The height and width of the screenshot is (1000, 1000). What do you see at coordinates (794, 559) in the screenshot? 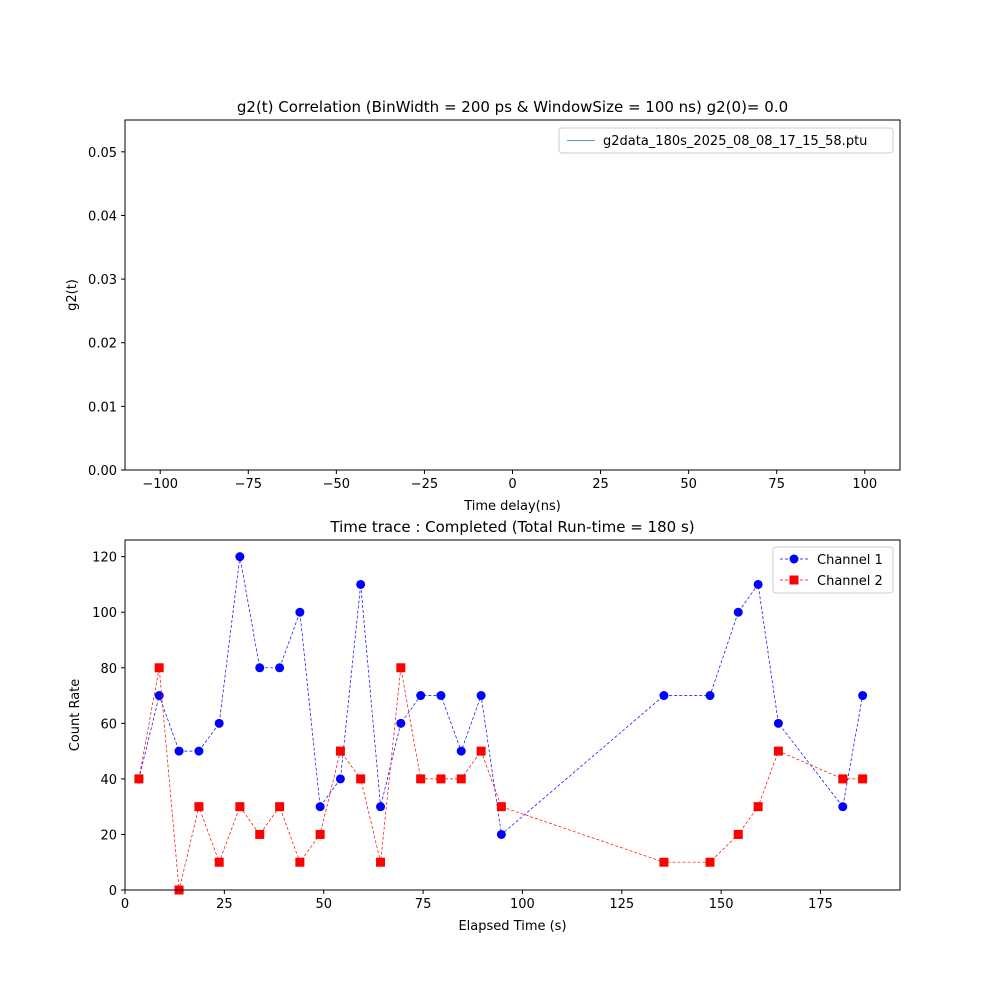
I see `legend-channel-1-marker` at bounding box center [794, 559].